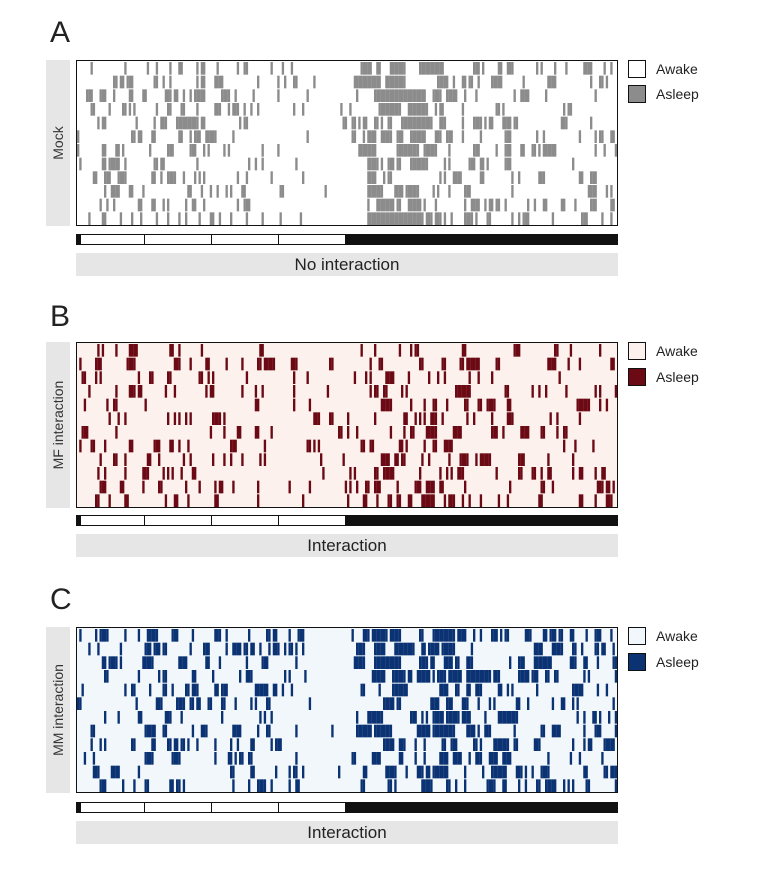 The width and height of the screenshot is (778, 877). I want to click on legend-asleep-label: Asleep, so click(677, 377).